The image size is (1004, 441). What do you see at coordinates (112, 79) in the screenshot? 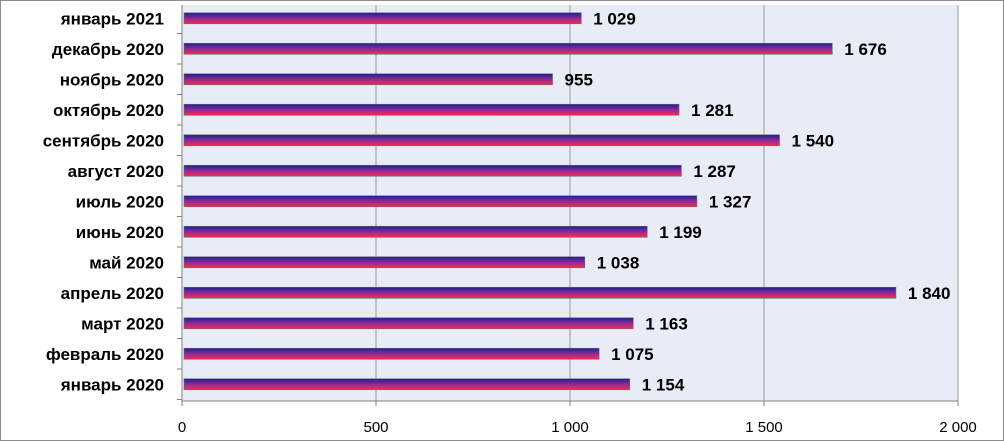
I see `category-label: ноябрь 2020` at bounding box center [112, 79].